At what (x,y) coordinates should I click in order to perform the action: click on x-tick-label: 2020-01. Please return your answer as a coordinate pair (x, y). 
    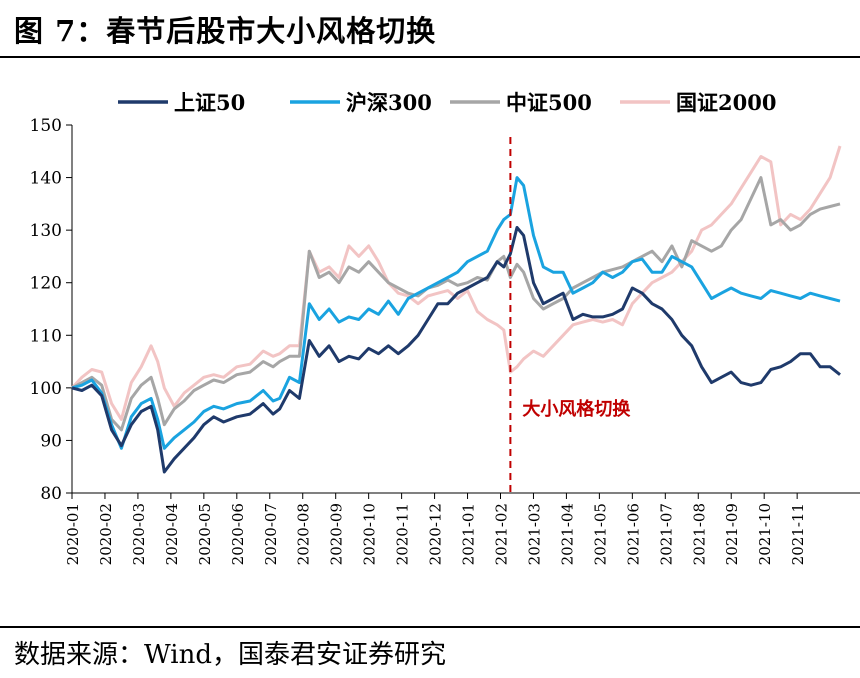
    Looking at the image, I should click on (73, 534).